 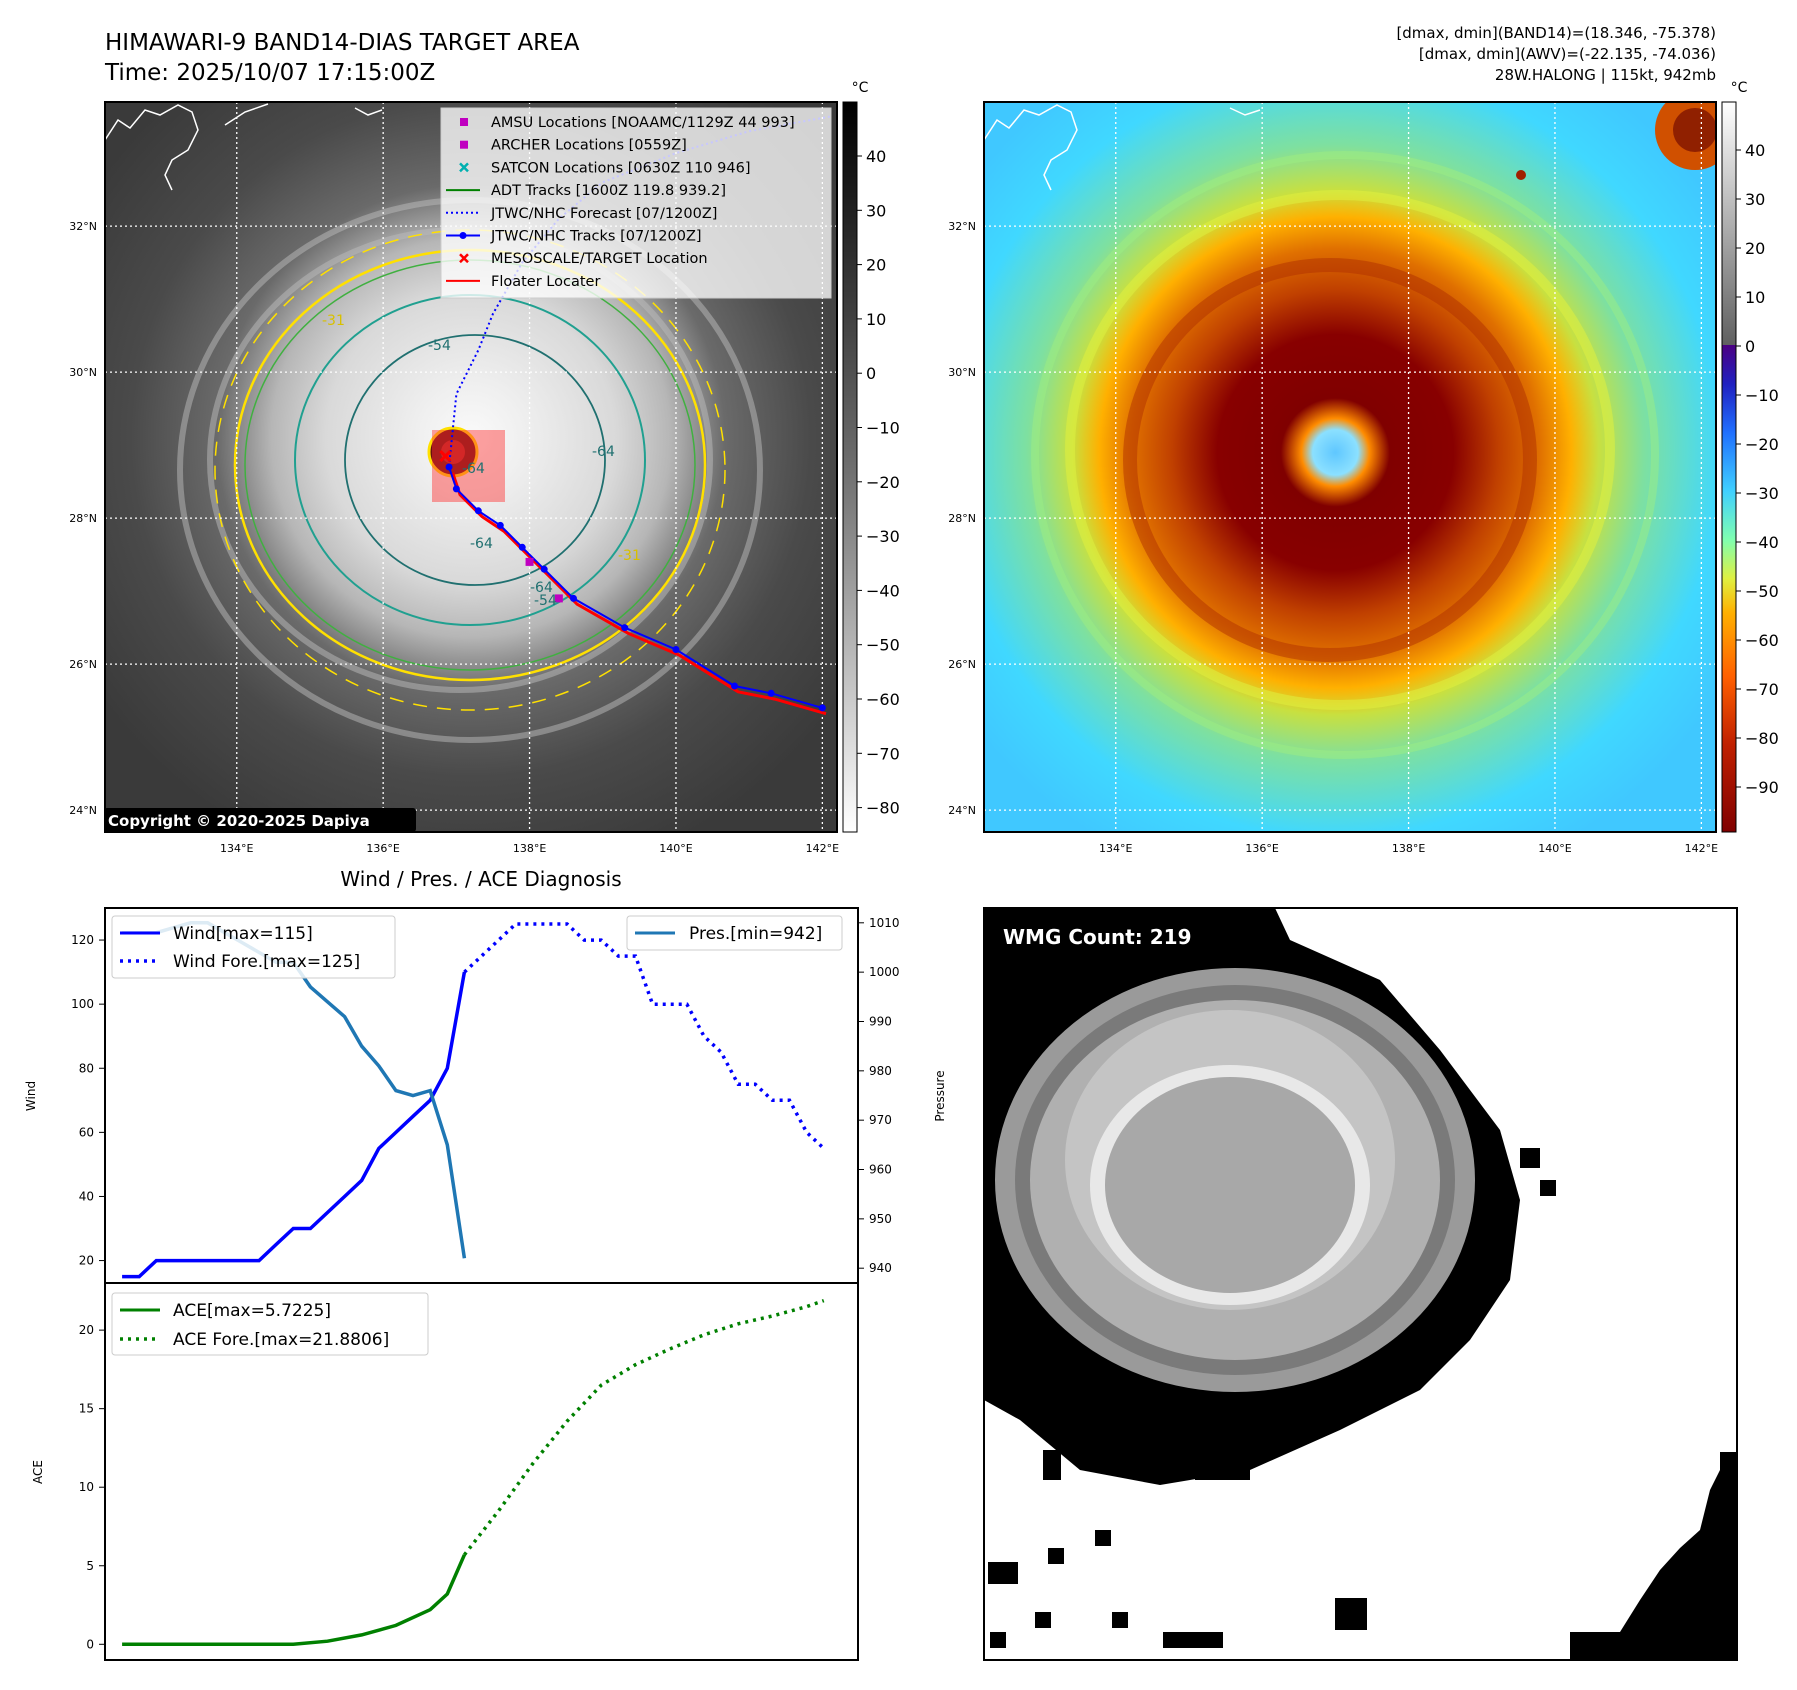 What do you see at coordinates (880, 1120) in the screenshot?
I see `pressure-tick-label: 970` at bounding box center [880, 1120].